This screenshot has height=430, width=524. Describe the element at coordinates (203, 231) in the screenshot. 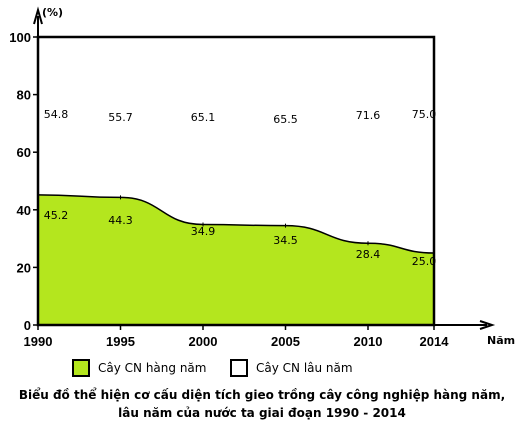

I see `data-label-annual: 34.9` at that location.